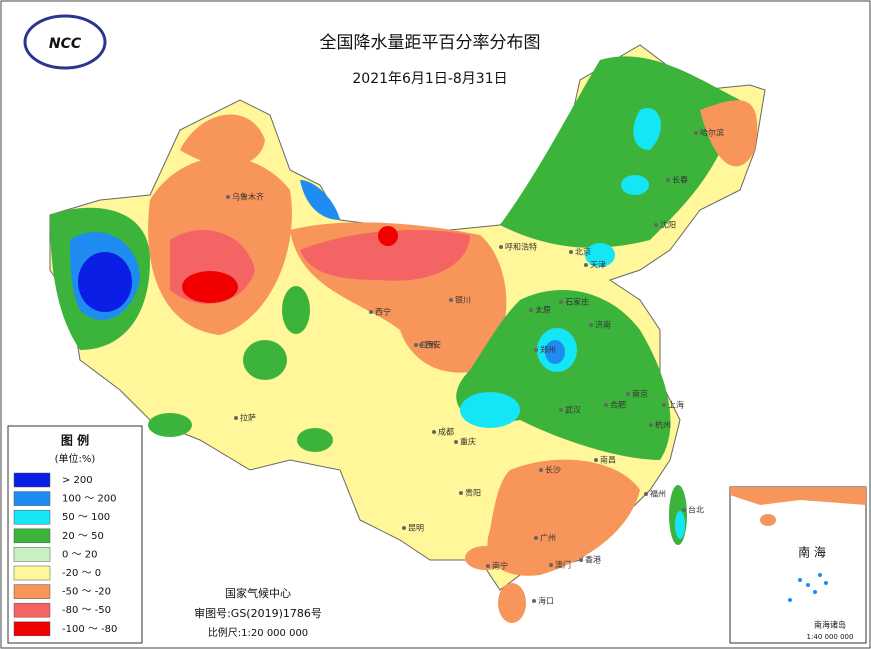 The height and width of the screenshot is (649, 871). What do you see at coordinates (86, 592) in the screenshot?
I see `legend-label: -50 ～ -20` at bounding box center [86, 592].